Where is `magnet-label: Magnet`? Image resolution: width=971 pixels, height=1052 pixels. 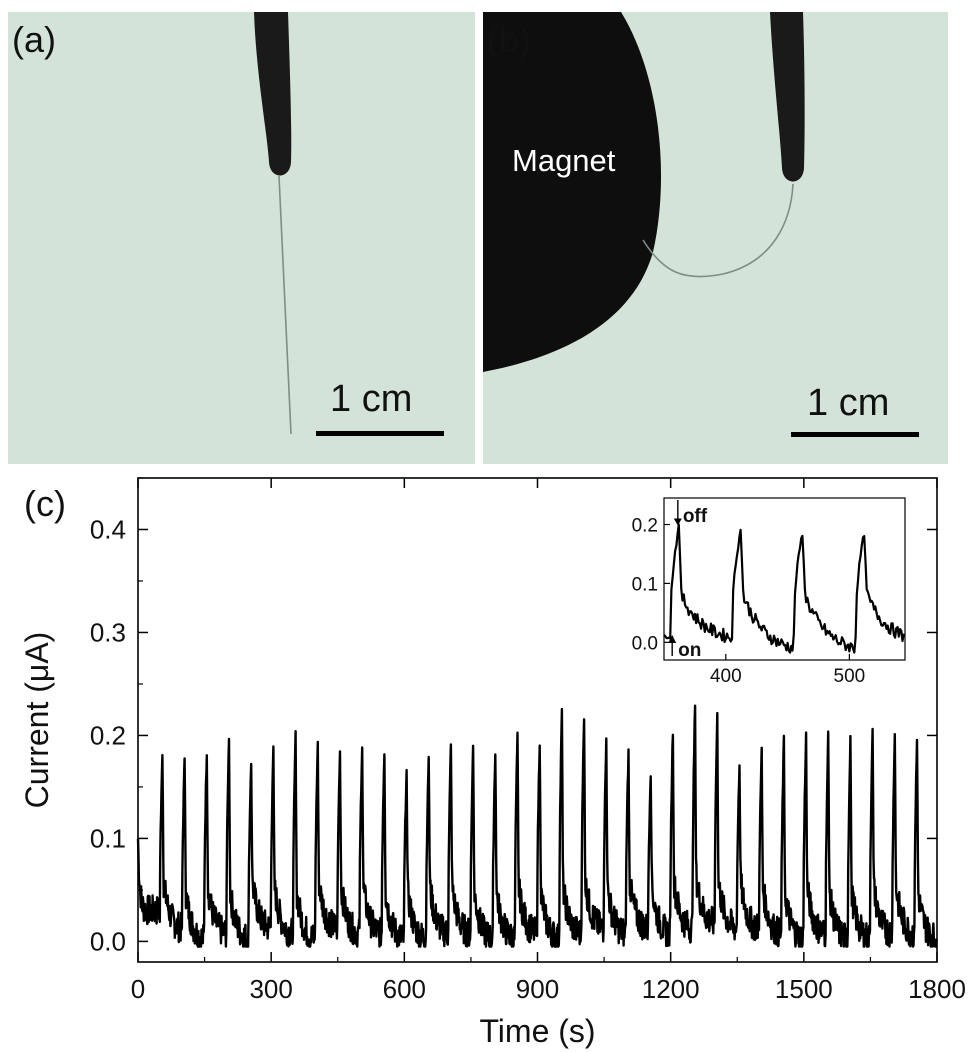 magnet-label: Magnet is located at coordinates (564, 160).